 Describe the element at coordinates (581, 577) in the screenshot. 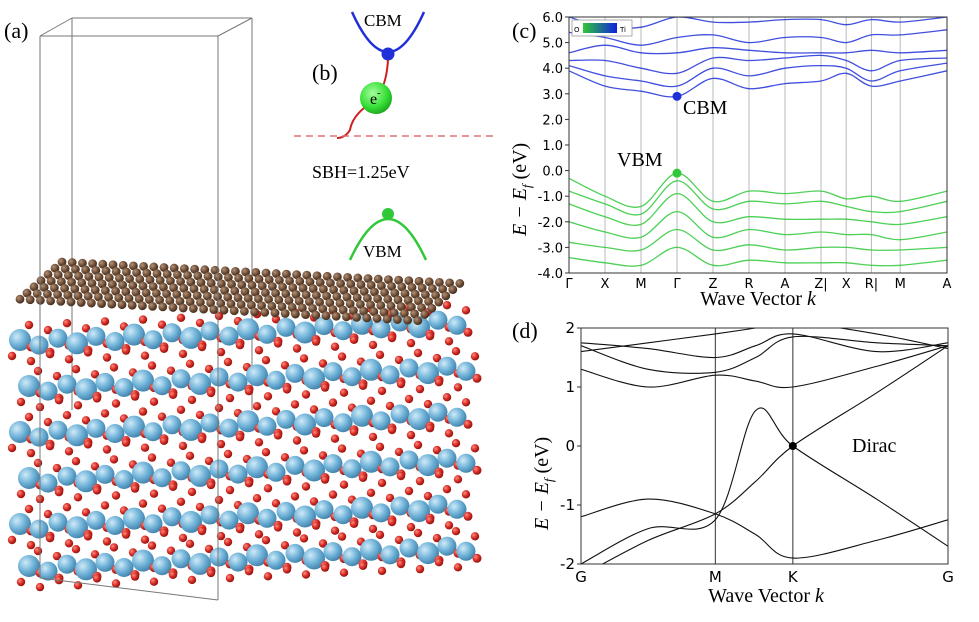

I see `x-tick-label: G` at that location.